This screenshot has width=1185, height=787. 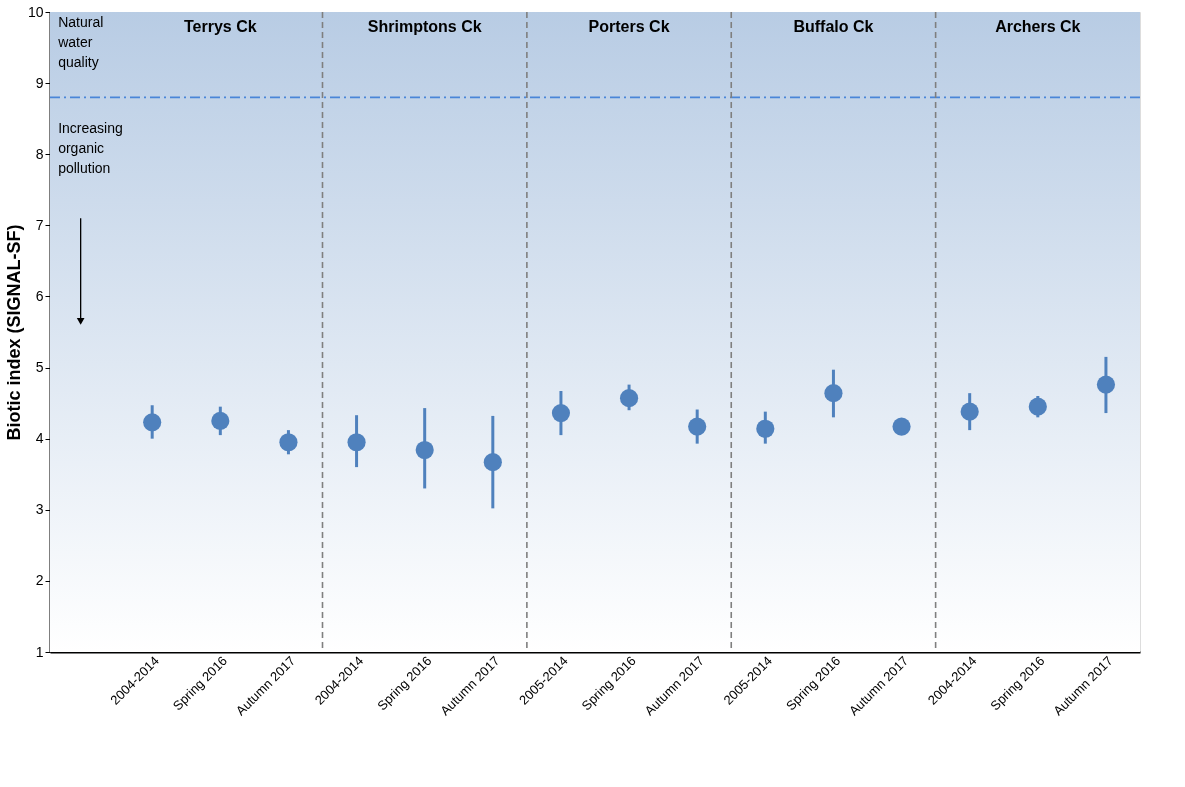 What do you see at coordinates (39, 438) in the screenshot?
I see `y-tick-label: 4` at bounding box center [39, 438].